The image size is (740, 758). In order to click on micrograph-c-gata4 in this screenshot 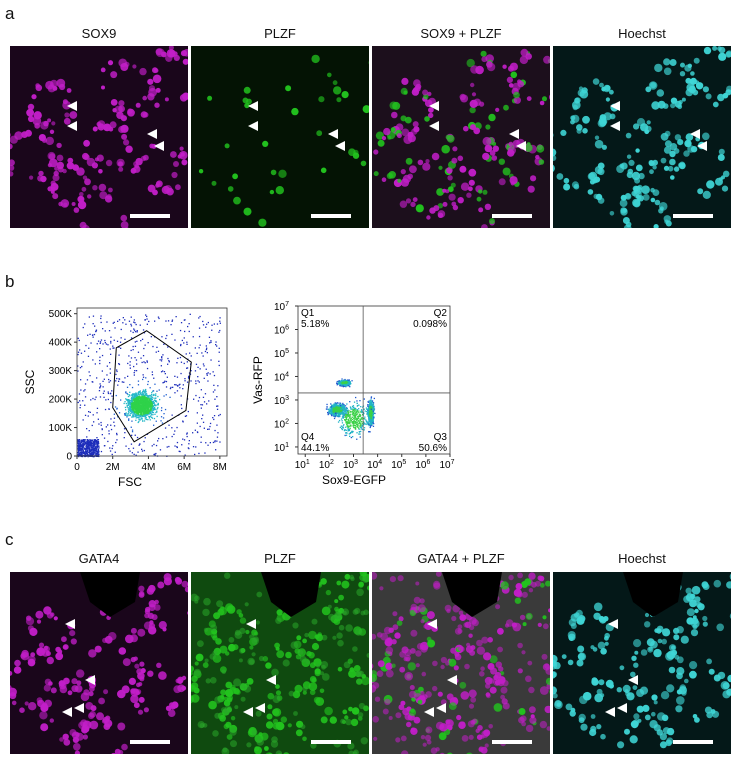, I will do `click(99, 663)`.